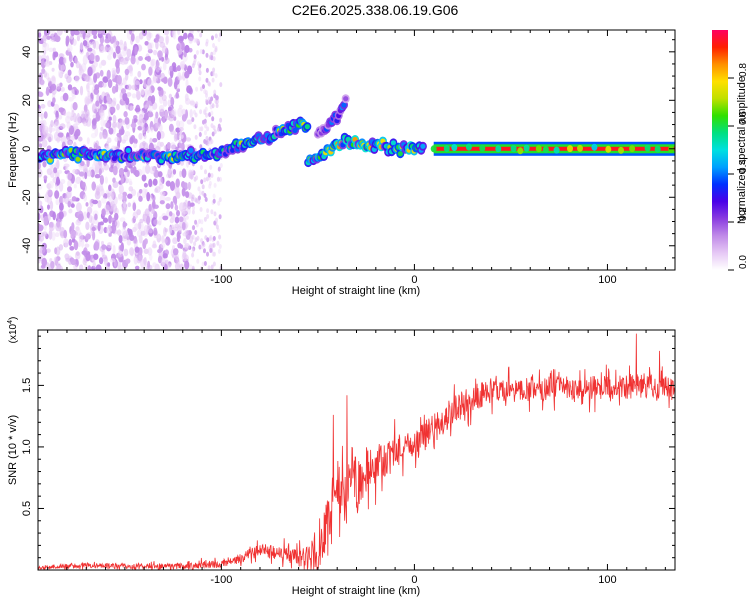  What do you see at coordinates (27, 385) in the screenshot?
I see `snr-ytick-label: 1.5` at bounding box center [27, 385].